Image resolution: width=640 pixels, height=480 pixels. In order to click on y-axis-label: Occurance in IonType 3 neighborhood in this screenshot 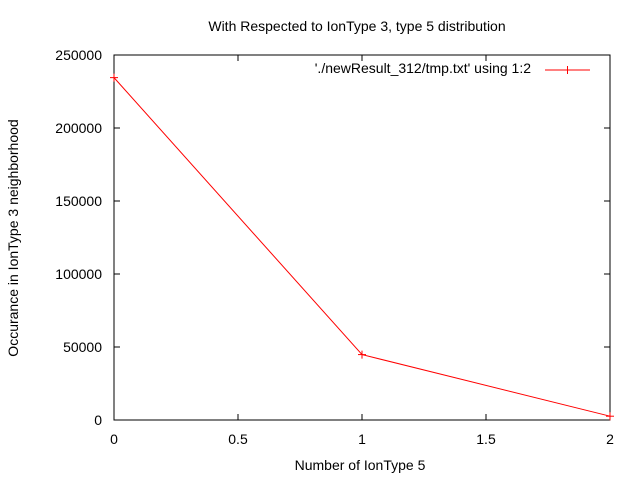, I will do `click(13, 237)`.